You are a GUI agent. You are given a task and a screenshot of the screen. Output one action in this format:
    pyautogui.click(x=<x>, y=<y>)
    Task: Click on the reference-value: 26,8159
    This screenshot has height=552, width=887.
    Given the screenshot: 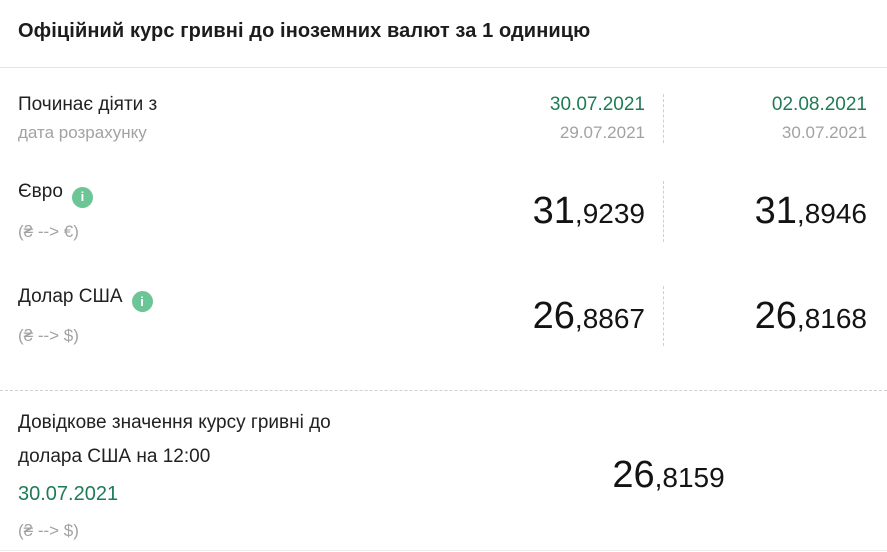 What is the action you would take?
    pyautogui.click(x=668, y=475)
    